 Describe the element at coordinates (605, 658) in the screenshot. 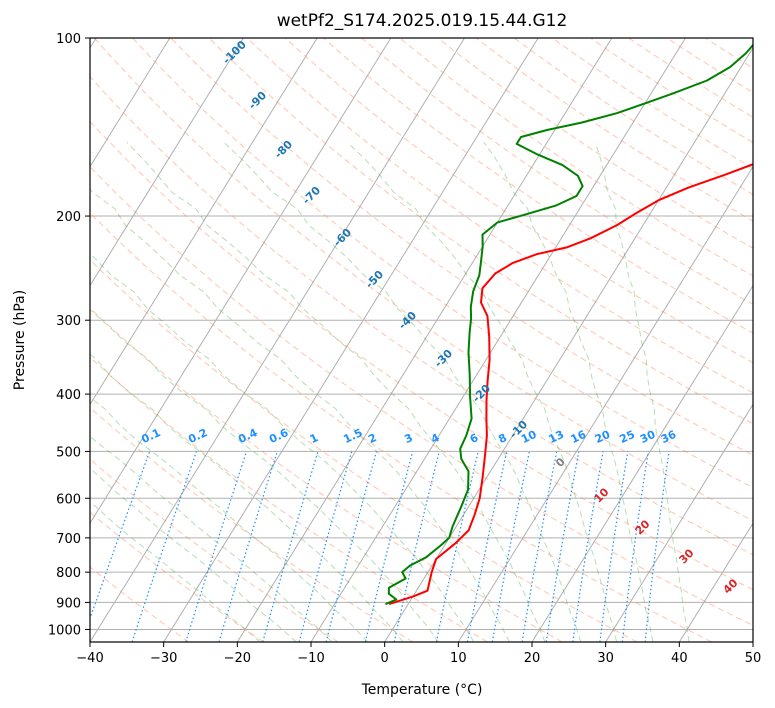

I see `x-tick-label: 30` at that location.